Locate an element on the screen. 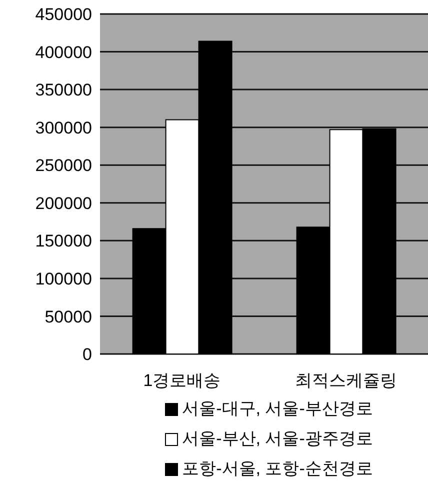 Image resolution: width=428 pixels, height=484 pixels. y-tick-label: 400000 is located at coordinates (63, 52).